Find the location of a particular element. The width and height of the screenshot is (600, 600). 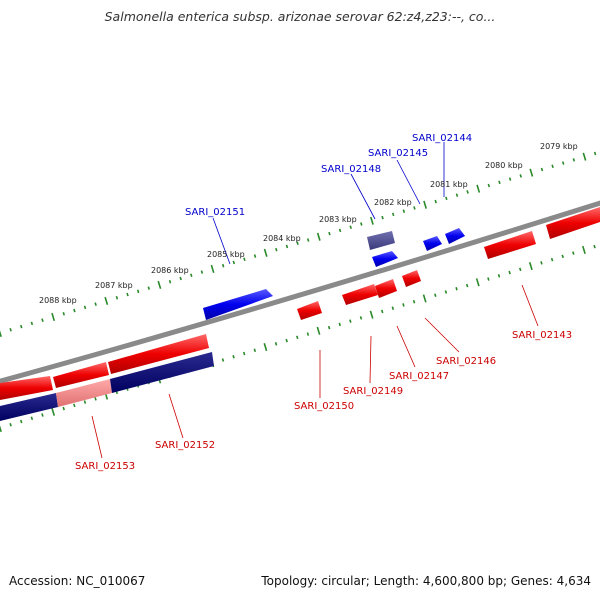

gene-sari-02152-red is located at coordinates (81, 375).